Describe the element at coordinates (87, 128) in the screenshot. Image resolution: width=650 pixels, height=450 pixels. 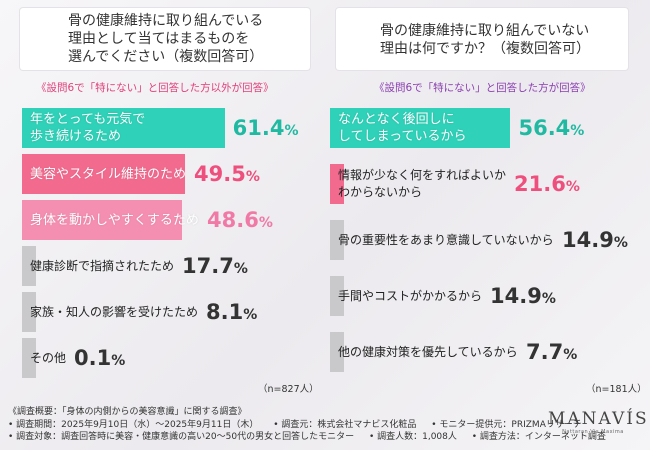
I see `bar-label-1: 年をとっても元気で 歩き続けるため` at that location.